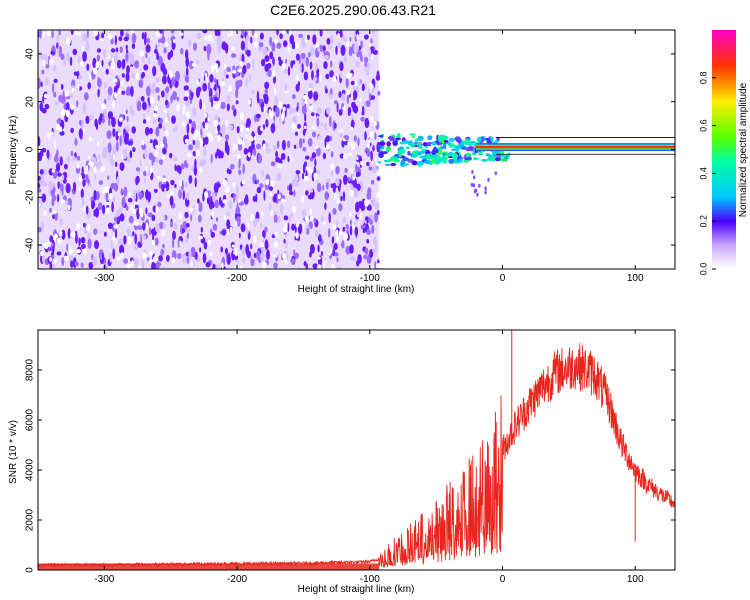 This screenshot has height=600, width=750. I want to click on outlier-speck, so click(485, 192).